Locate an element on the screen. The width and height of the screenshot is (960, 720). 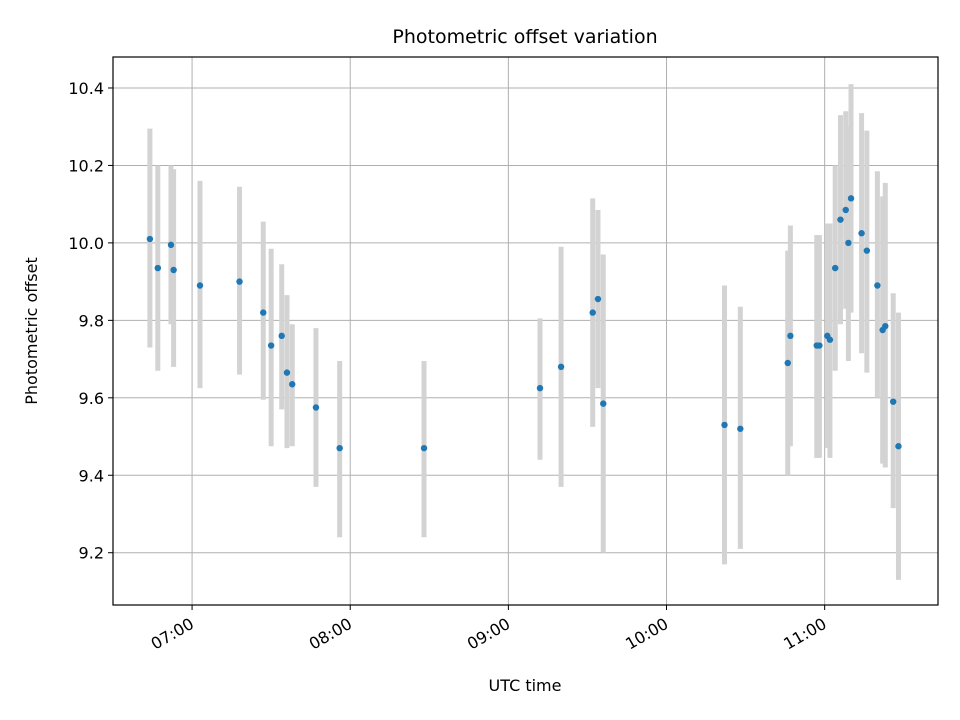
y-axis-label: Photometric offset is located at coordinates (31, 331).